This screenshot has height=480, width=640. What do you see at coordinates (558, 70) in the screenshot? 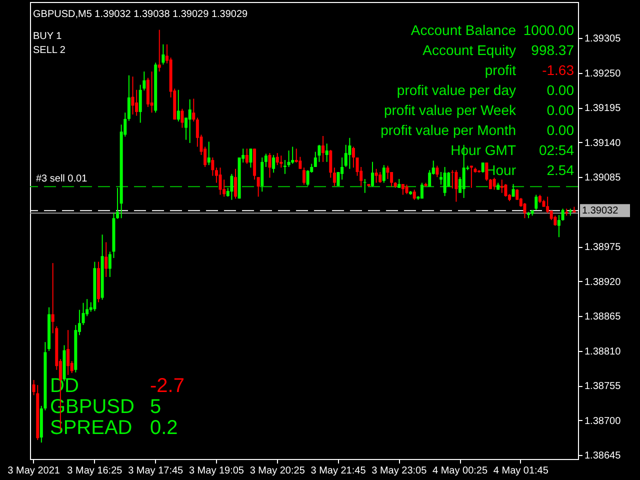
I see `annotation: -1.63` at bounding box center [558, 70].